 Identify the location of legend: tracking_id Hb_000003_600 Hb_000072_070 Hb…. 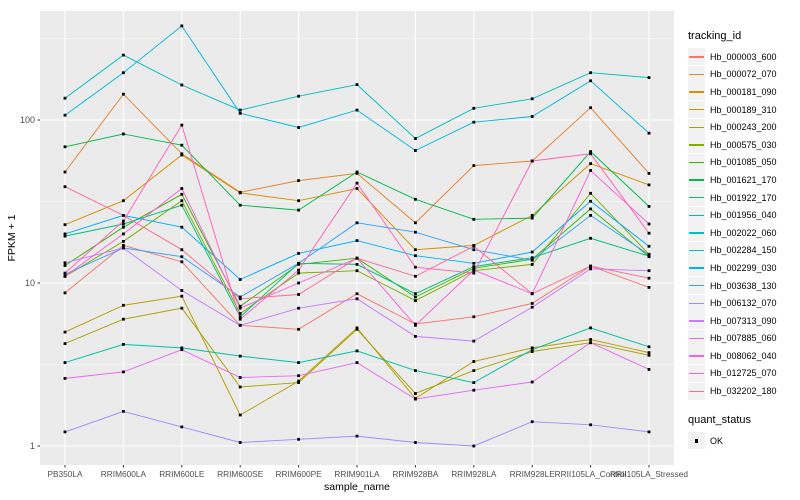
(743, 240).